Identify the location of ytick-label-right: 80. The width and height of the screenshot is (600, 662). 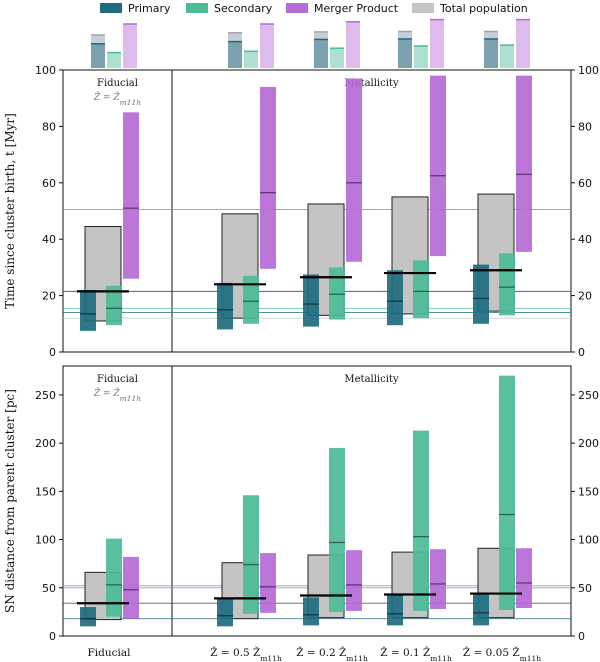
(585, 126).